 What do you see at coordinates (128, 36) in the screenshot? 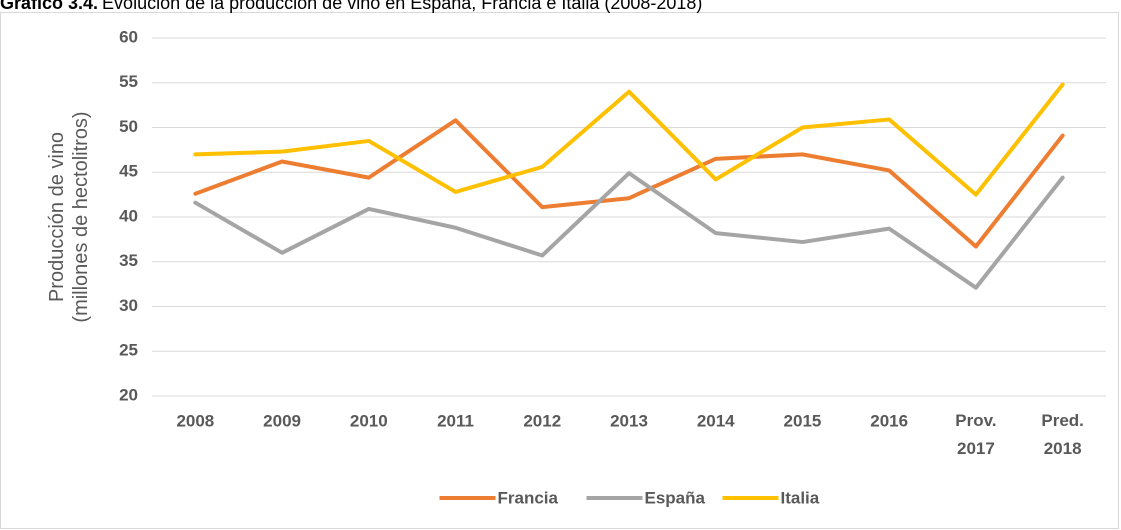
I see `y-tick-label: 60` at bounding box center [128, 36].